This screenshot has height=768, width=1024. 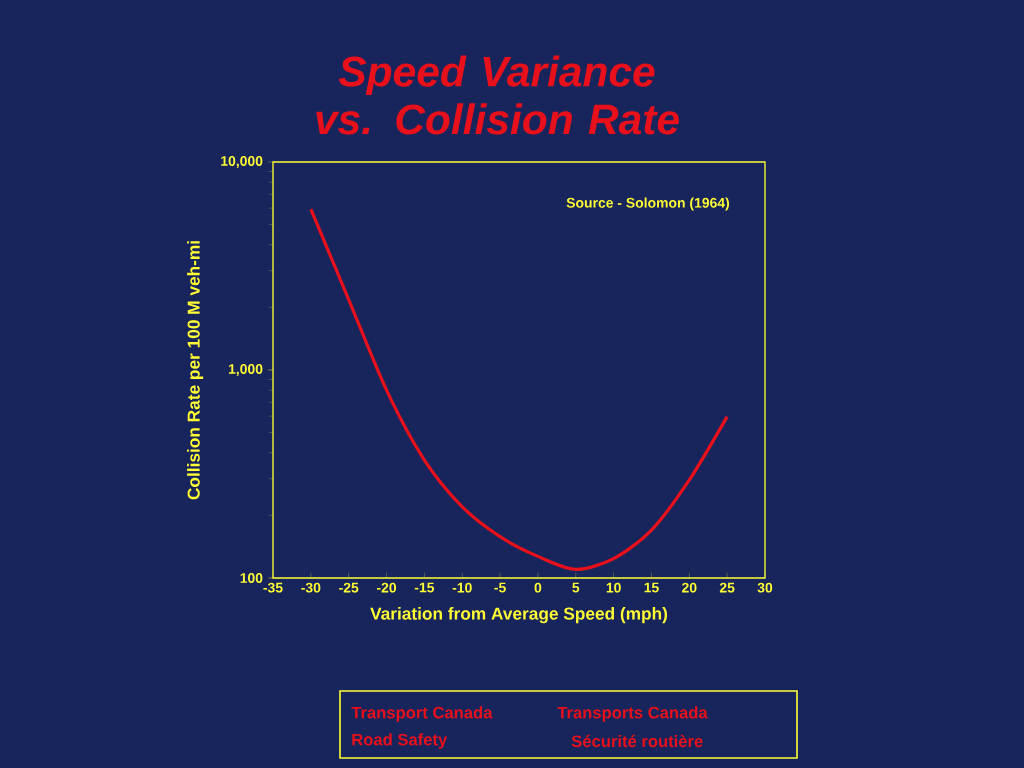 I want to click on x-tick-label: -25, so click(x=349, y=587).